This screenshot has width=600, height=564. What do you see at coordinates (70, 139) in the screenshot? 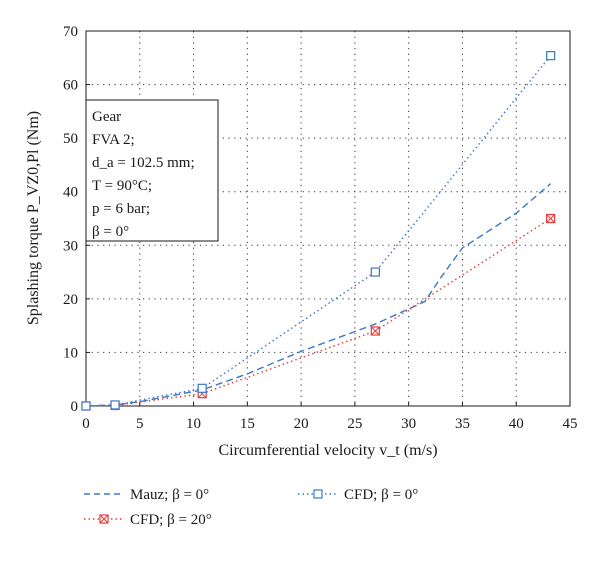
I see `y-tick-label: 50` at bounding box center [70, 139].